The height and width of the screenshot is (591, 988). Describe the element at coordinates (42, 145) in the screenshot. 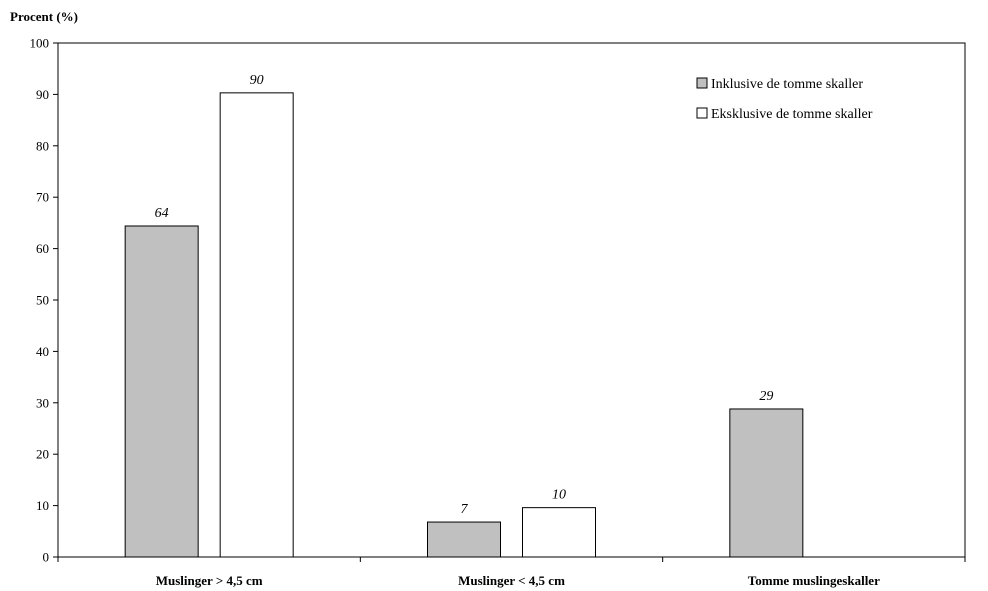

I see `y-tick-label: 80` at that location.